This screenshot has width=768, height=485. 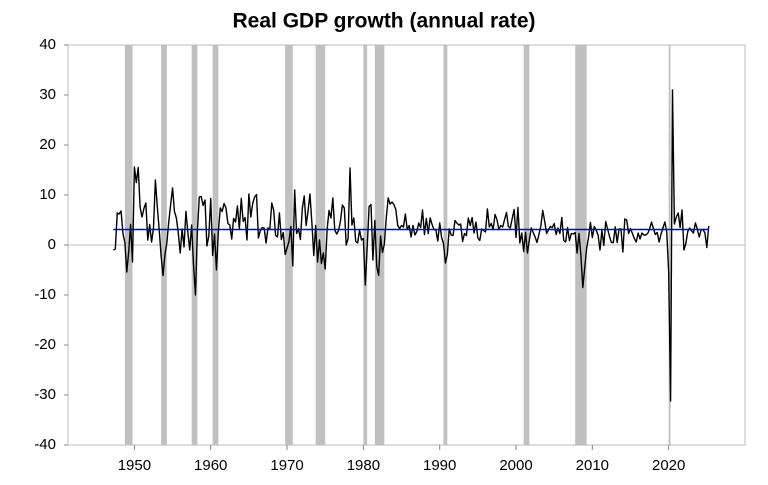 What do you see at coordinates (45, 344) in the screenshot?
I see `y-tick-label: -20` at bounding box center [45, 344].